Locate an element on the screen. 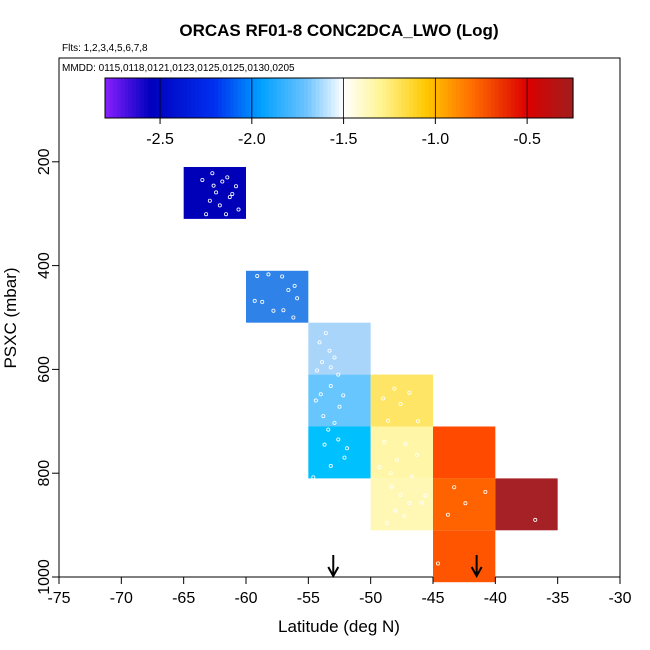 Image resolution: width=650 pixels, height=650 pixels. y-axis: 200 400 600 800 1000 is located at coordinates (47, 371).